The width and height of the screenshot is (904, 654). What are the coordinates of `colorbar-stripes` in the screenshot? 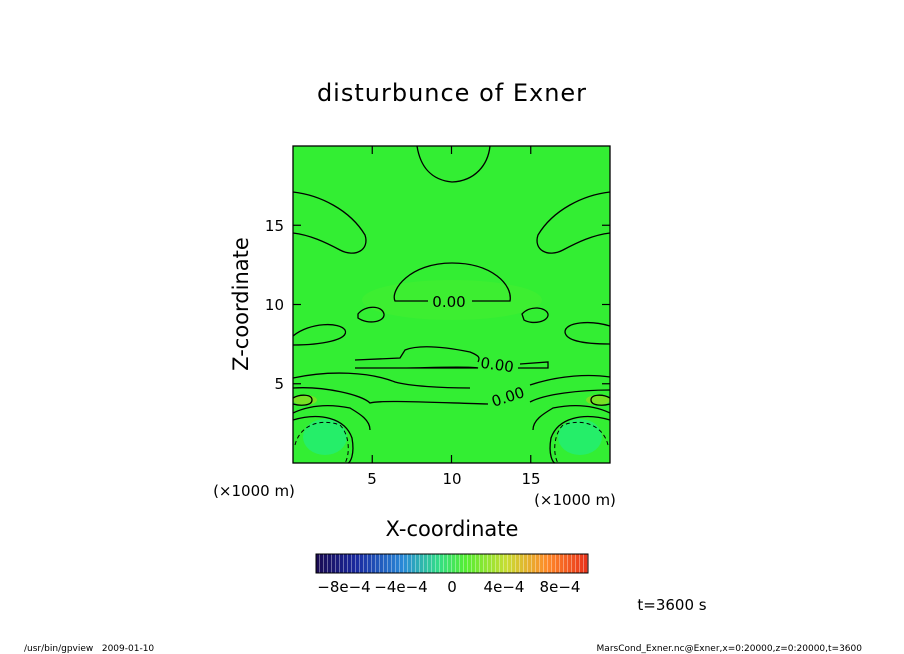 It's located at (452, 563).